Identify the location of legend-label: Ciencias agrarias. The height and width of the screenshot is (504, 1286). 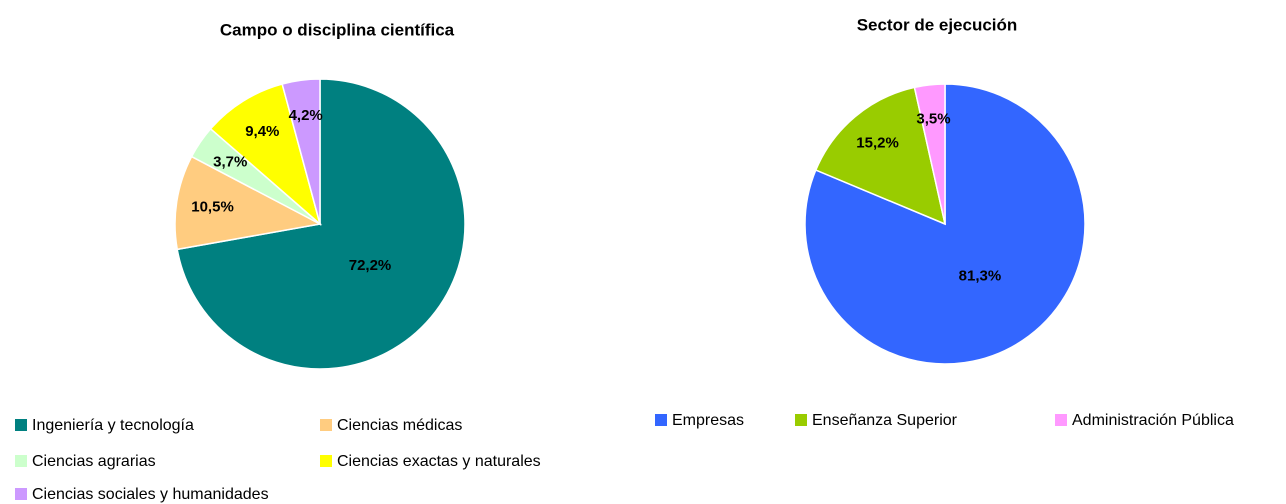
(94, 461).